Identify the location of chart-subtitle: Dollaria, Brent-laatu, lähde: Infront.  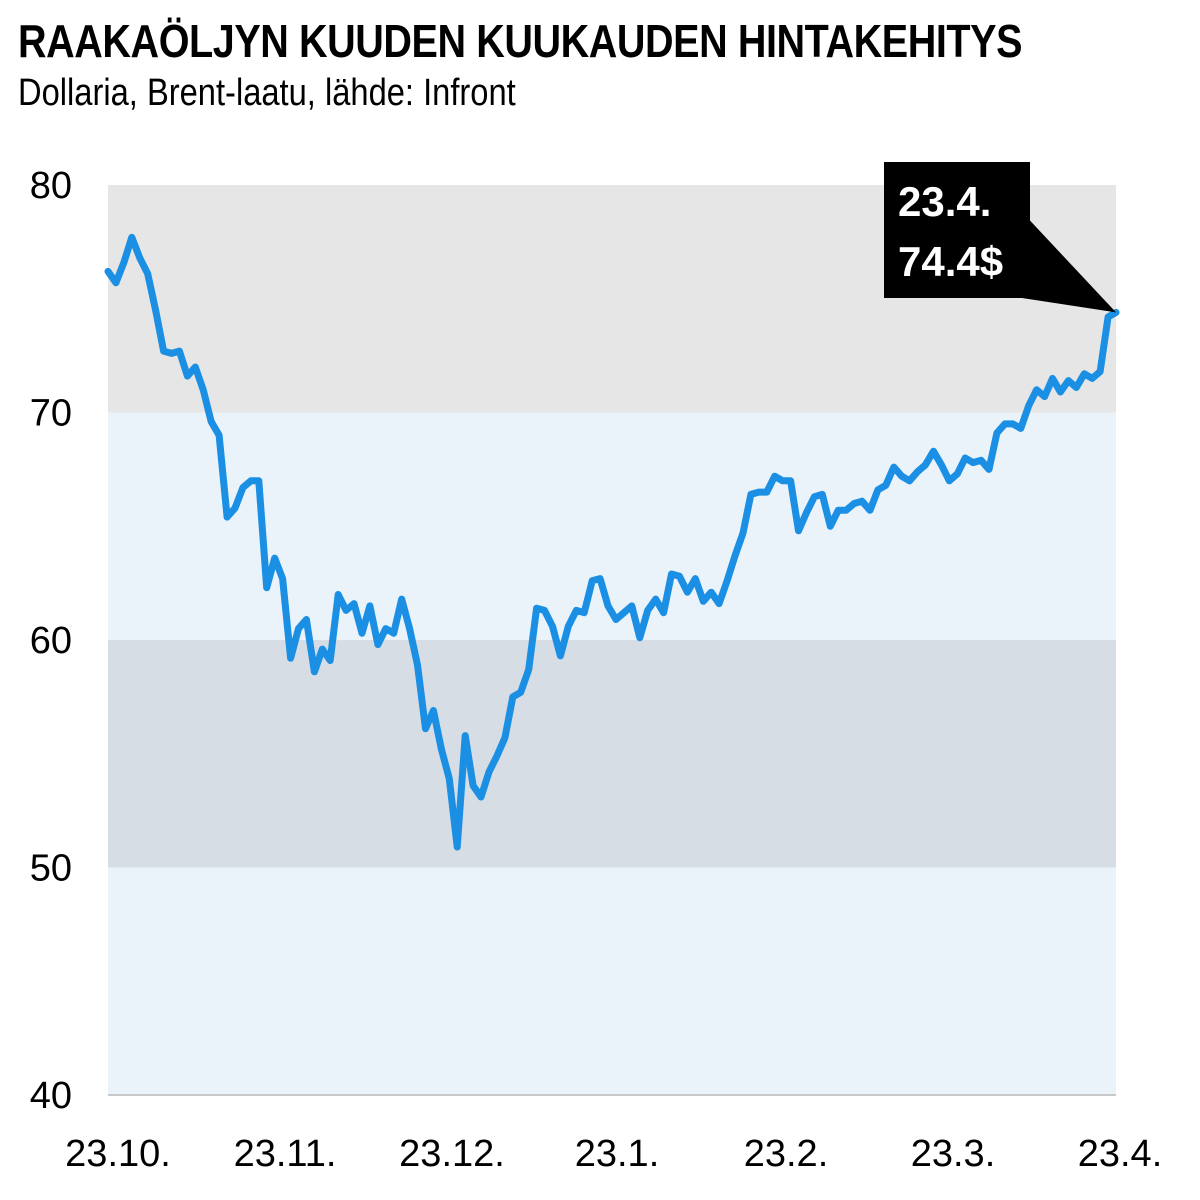
(267, 93).